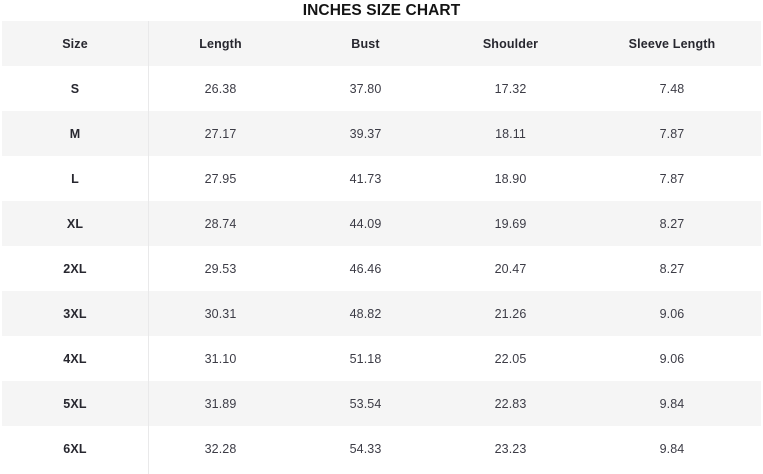  I want to click on cell-bust: 37.80, so click(365, 88).